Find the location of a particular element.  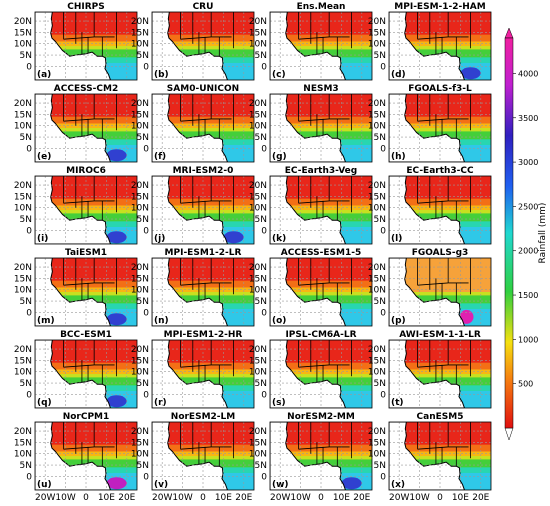

panel-title: CHIRPS is located at coordinates (86, 7).